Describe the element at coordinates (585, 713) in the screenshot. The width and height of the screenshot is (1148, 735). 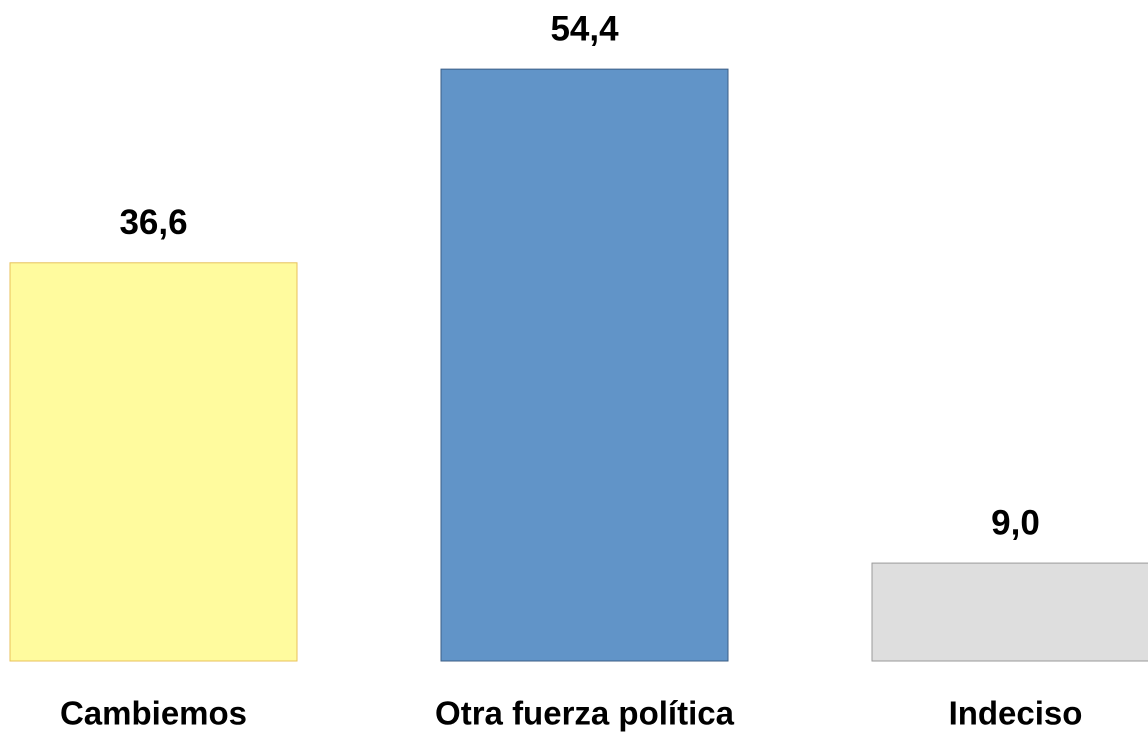
I see `x-tick-label: Otra fuerza política` at that location.